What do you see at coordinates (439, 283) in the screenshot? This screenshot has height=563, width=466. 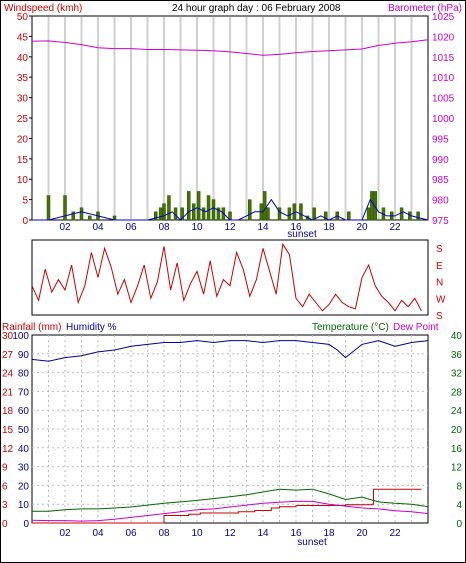 I see `direction-tick-label: N` at bounding box center [439, 283].